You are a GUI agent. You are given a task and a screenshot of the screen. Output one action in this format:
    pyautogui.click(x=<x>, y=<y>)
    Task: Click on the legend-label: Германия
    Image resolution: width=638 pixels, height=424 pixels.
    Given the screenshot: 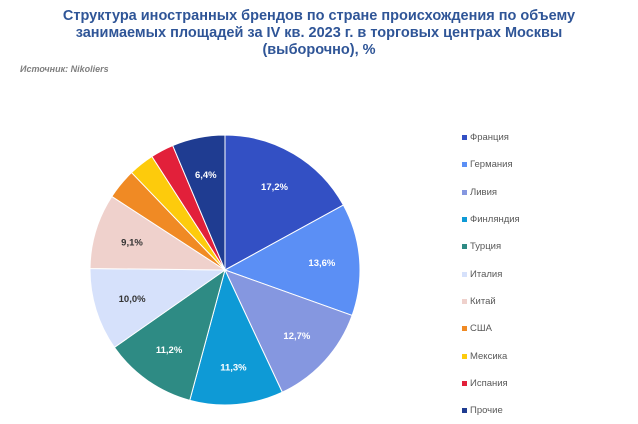 What is the action you would take?
    pyautogui.click(x=491, y=165)
    